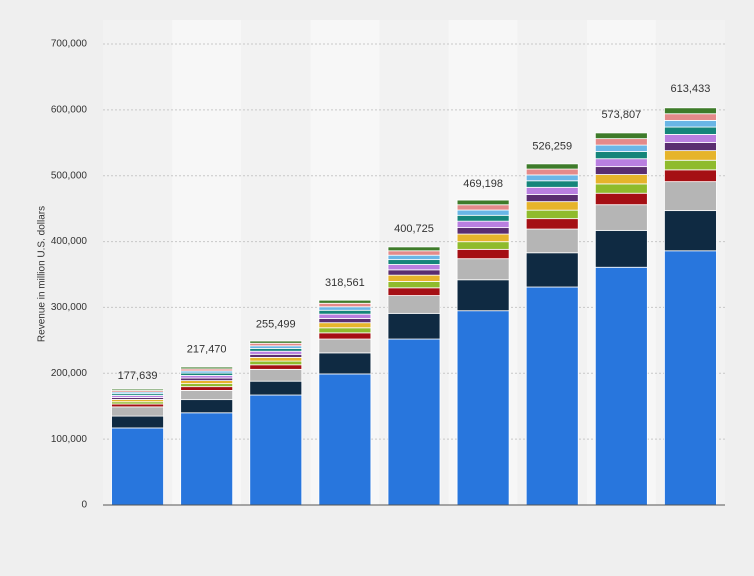 The height and width of the screenshot is (576, 754). Describe the element at coordinates (621, 115) in the screenshot. I see `total-label: 573,807` at that location.